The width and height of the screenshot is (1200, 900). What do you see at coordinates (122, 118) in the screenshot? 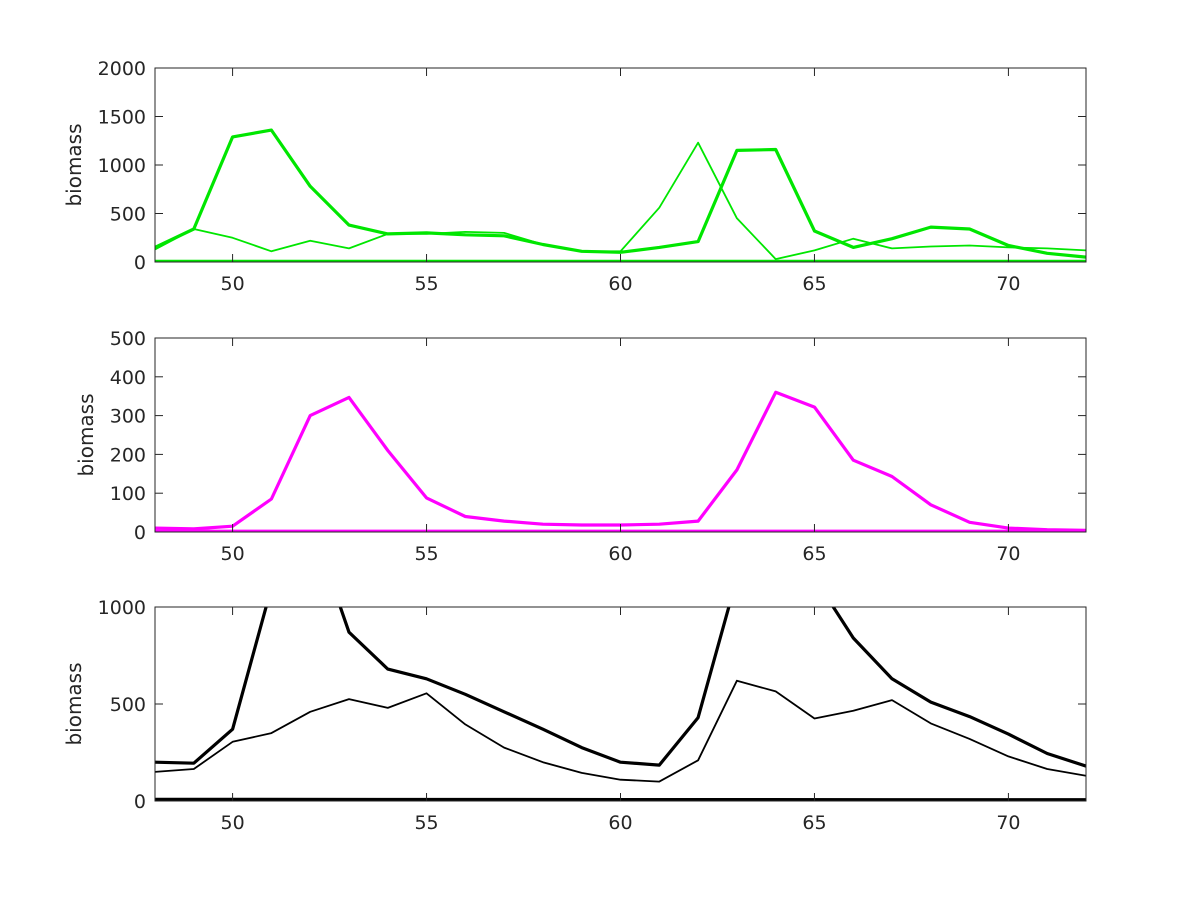
I see `y-tick-label: 1500` at bounding box center [122, 118].